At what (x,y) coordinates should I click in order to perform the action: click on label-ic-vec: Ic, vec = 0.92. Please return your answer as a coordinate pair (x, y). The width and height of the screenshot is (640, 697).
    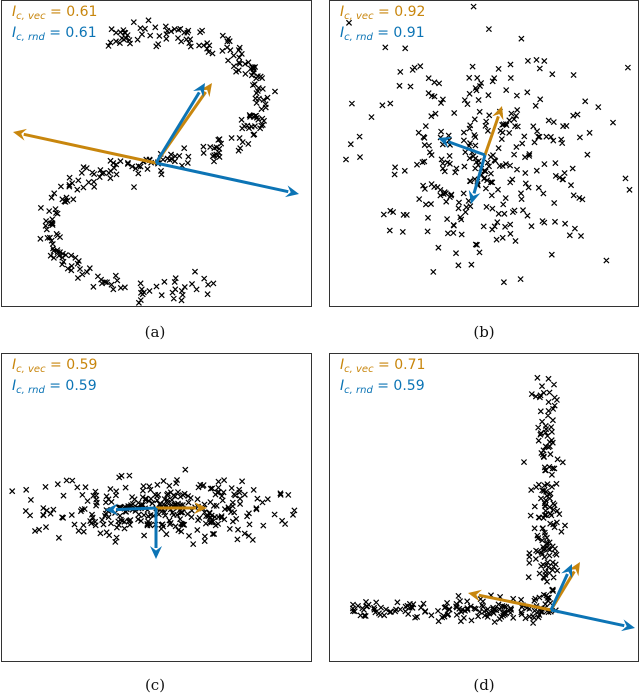
    Looking at the image, I should click on (383, 13).